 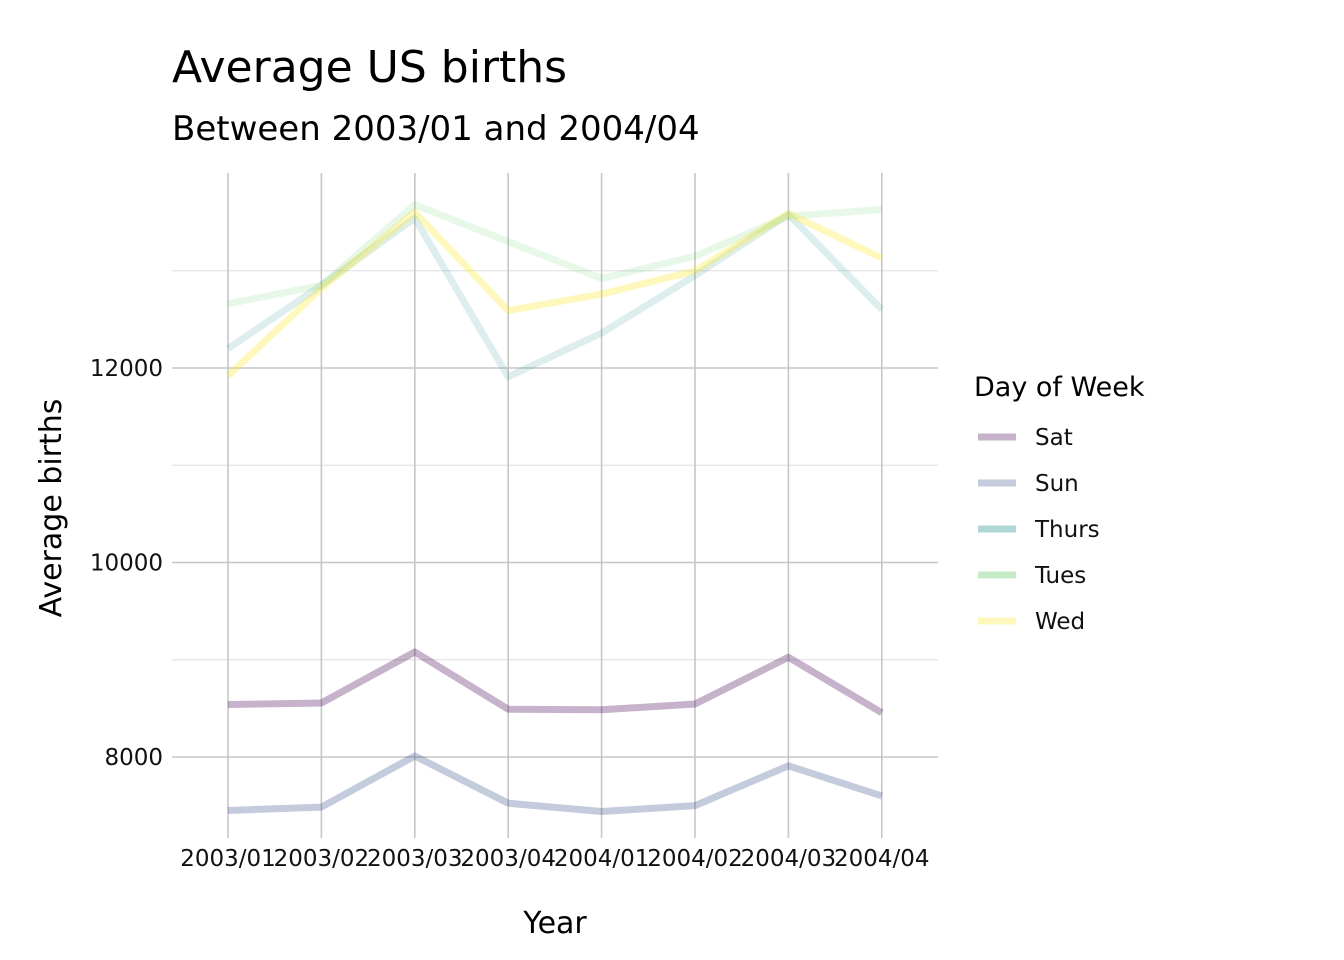 I want to click on x-tick-label: 2003/04, so click(x=508, y=859).